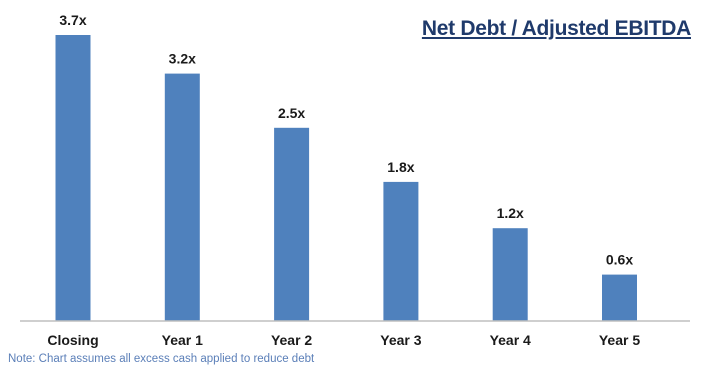  Describe the element at coordinates (510, 213) in the screenshot. I see `value-label: 1.2x` at that location.